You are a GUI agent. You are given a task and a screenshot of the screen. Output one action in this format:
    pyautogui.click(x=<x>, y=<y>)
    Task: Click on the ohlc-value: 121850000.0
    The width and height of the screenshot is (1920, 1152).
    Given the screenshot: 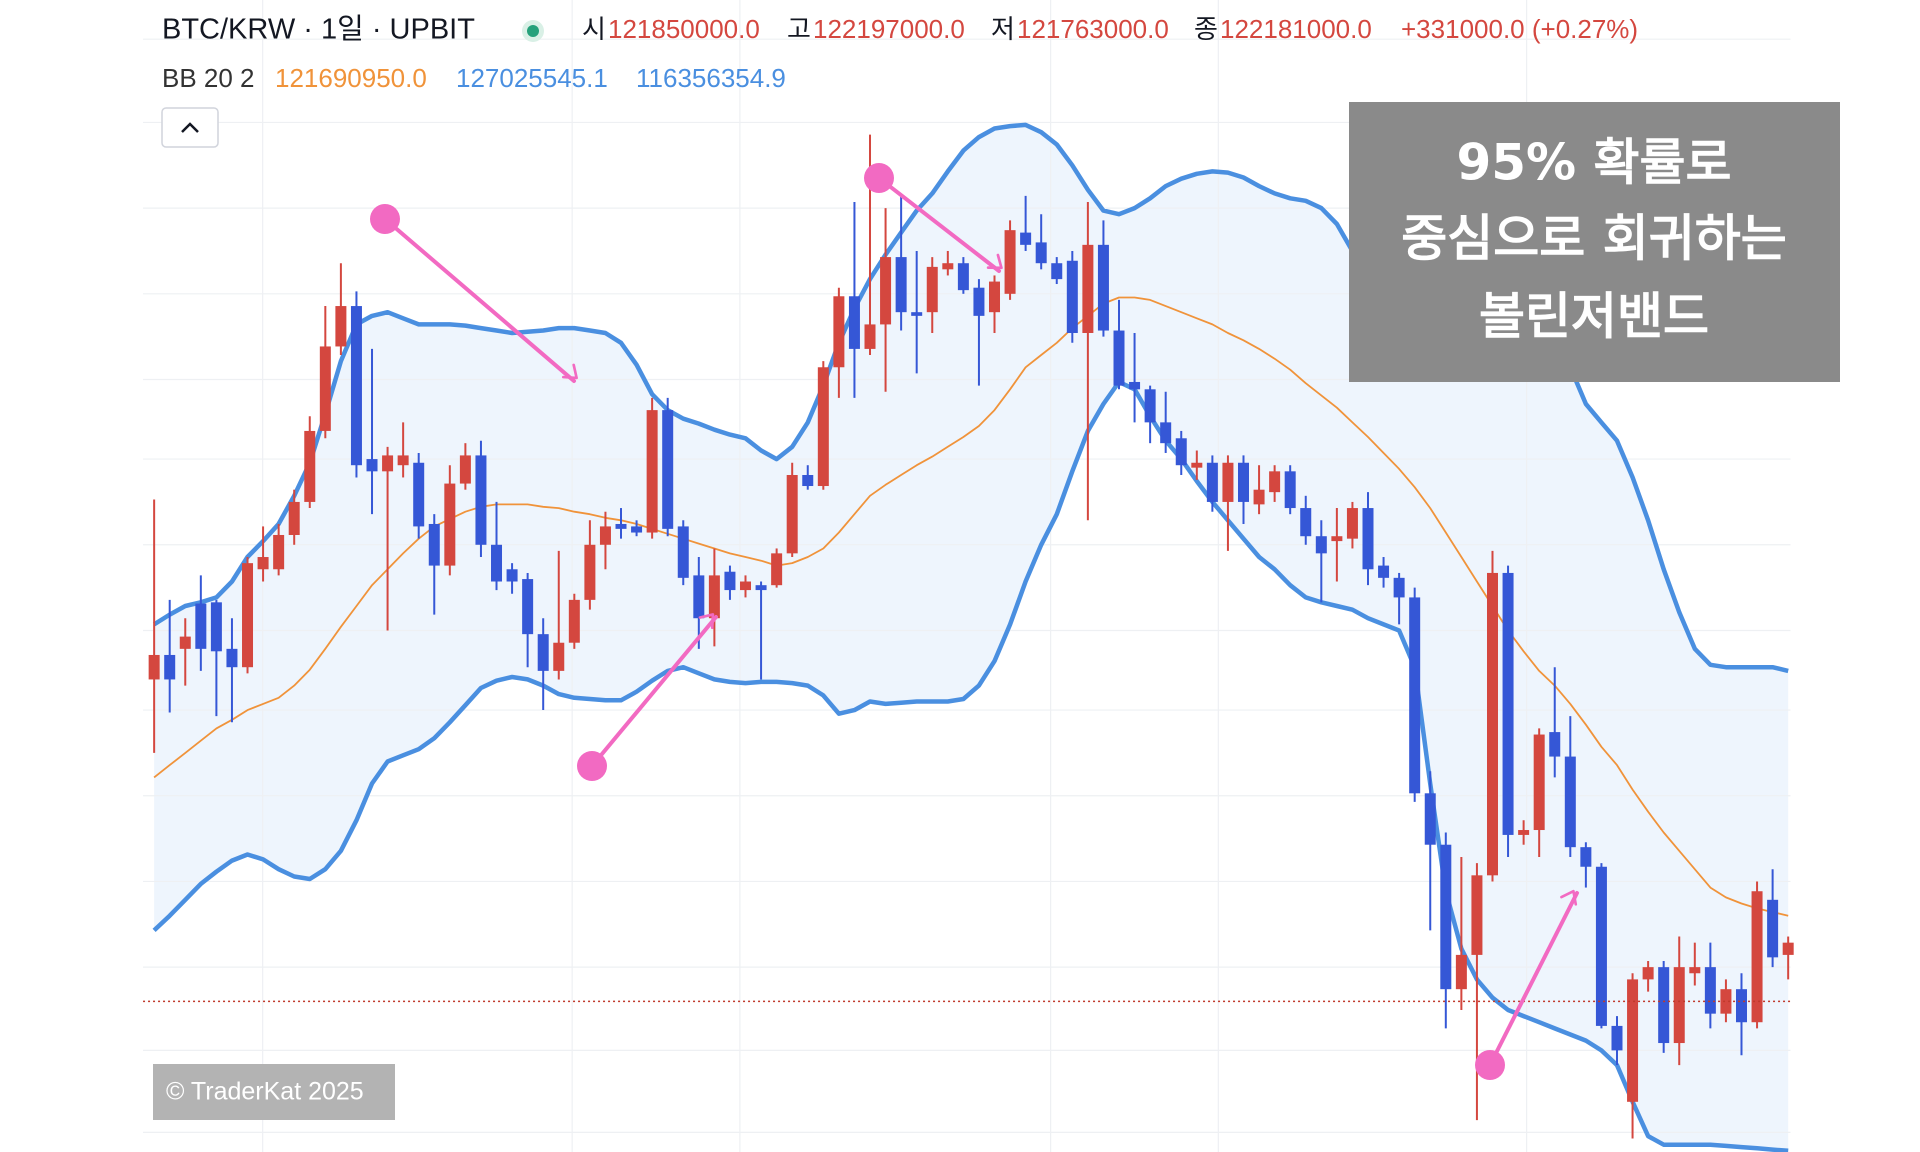 What is the action you would take?
    pyautogui.click(x=684, y=29)
    